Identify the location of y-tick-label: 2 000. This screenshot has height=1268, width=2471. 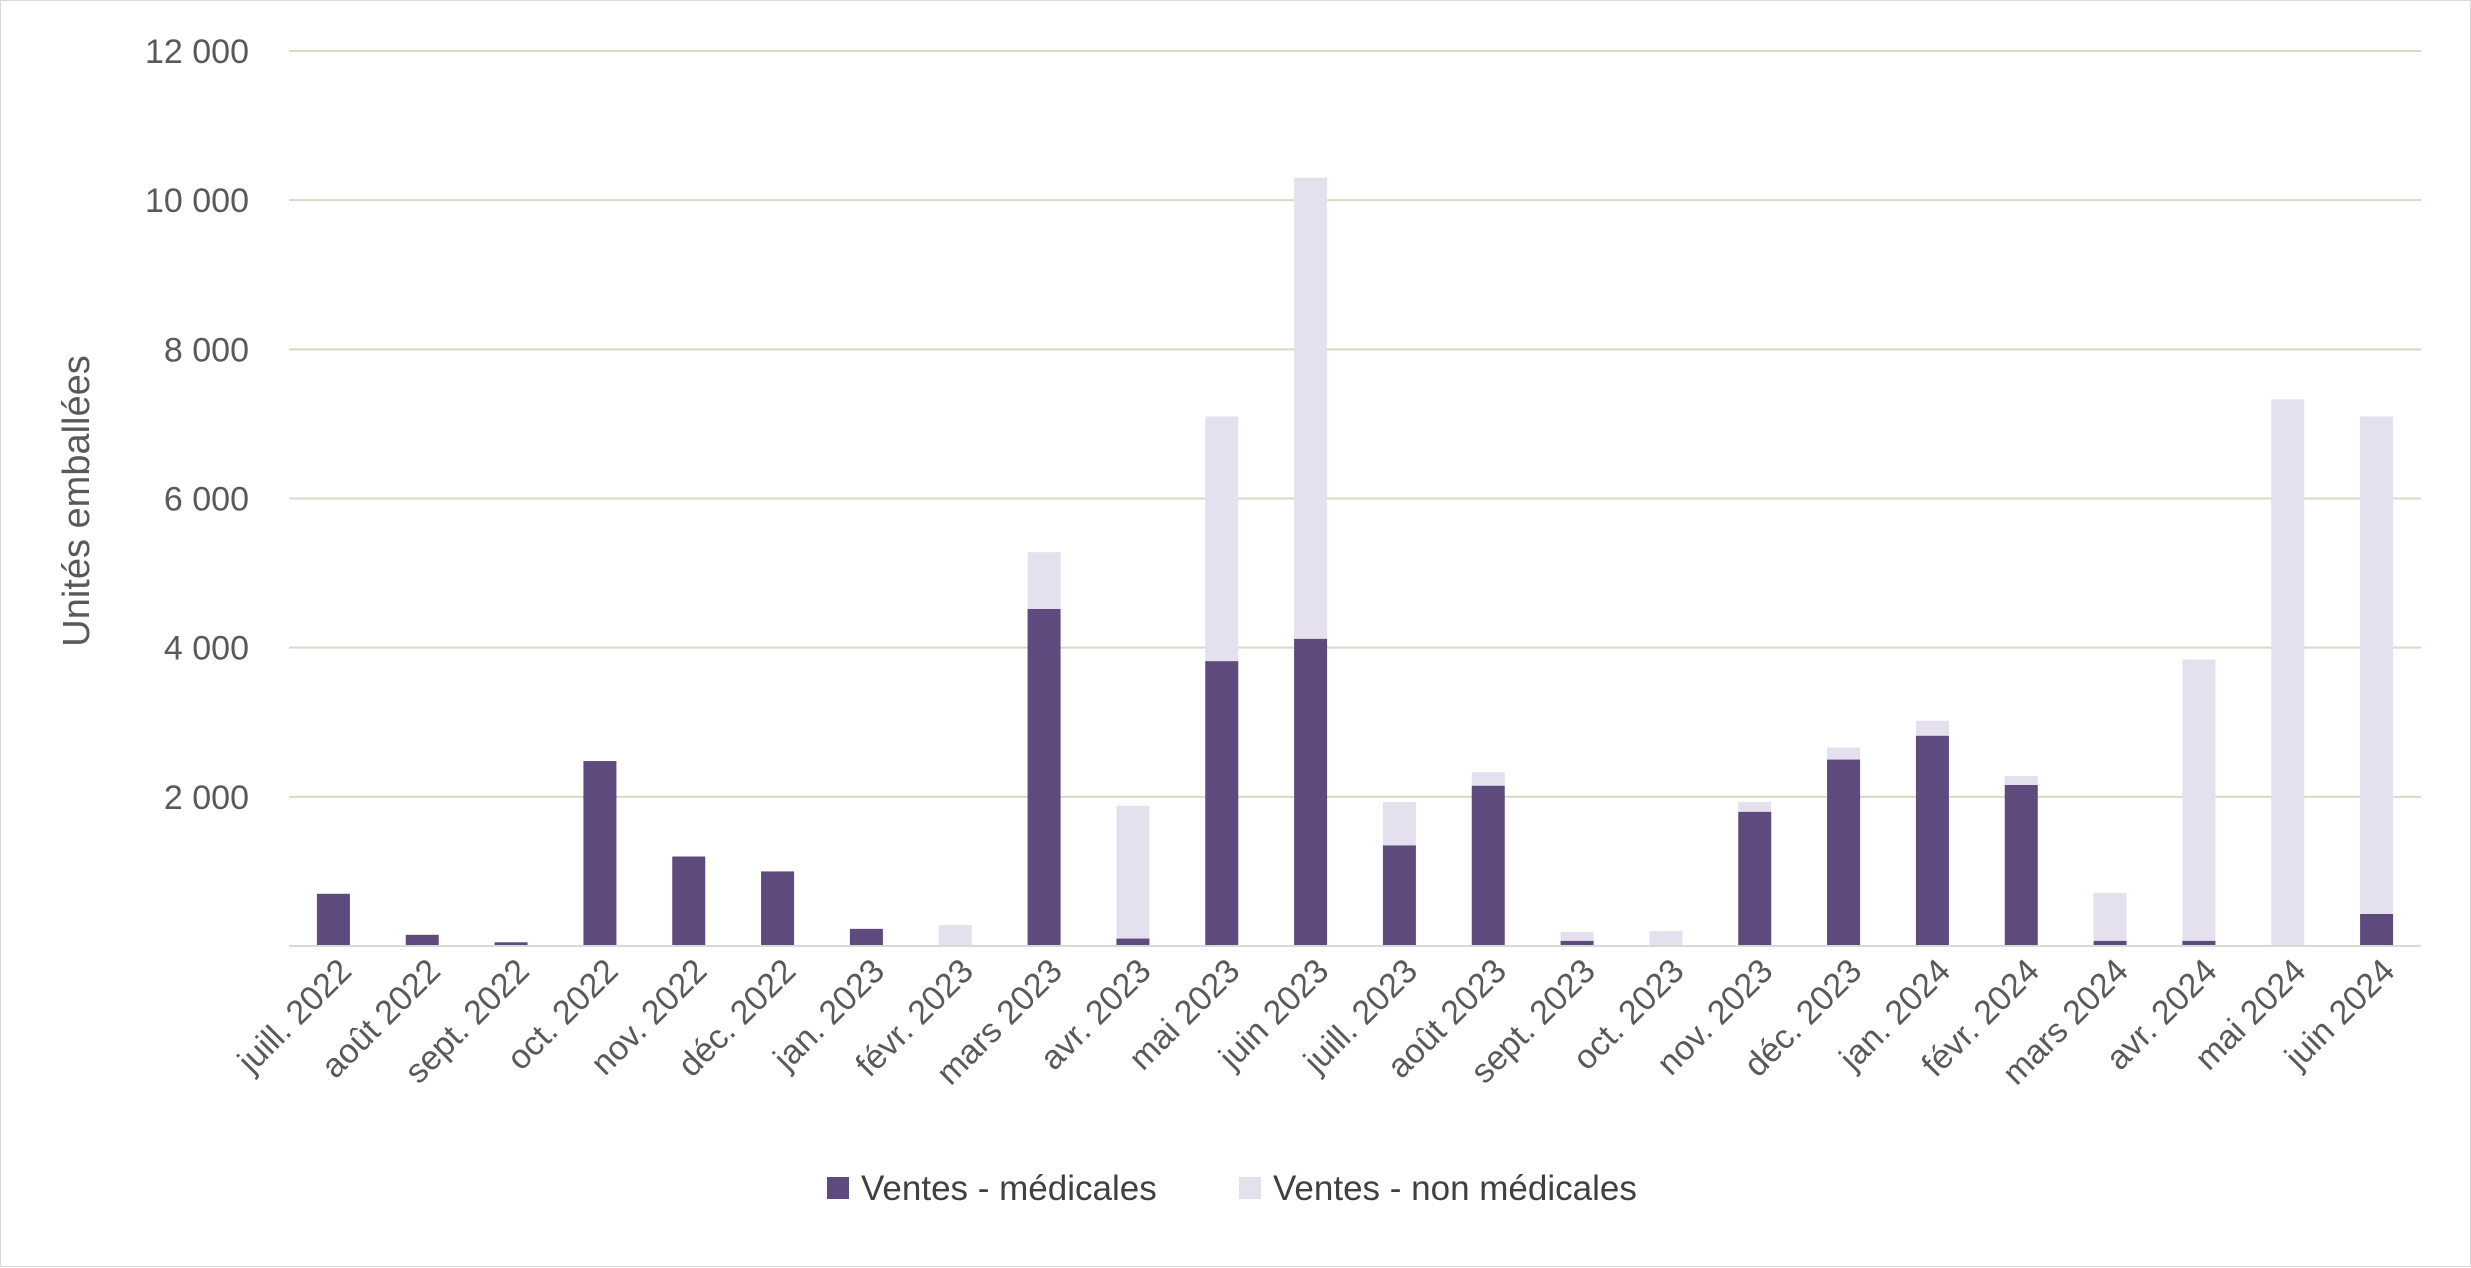
(206, 798).